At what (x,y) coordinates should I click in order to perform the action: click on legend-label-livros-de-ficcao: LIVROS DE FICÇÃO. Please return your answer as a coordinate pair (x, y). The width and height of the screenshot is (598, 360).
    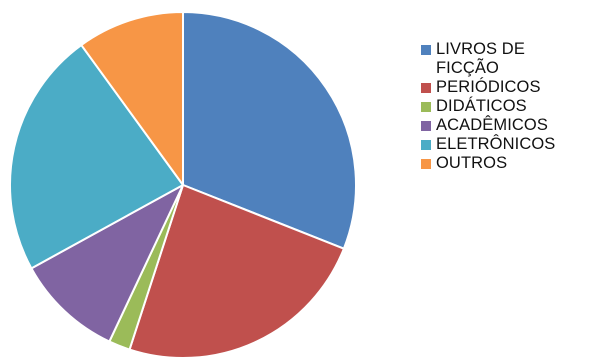
    Looking at the image, I should click on (480, 58).